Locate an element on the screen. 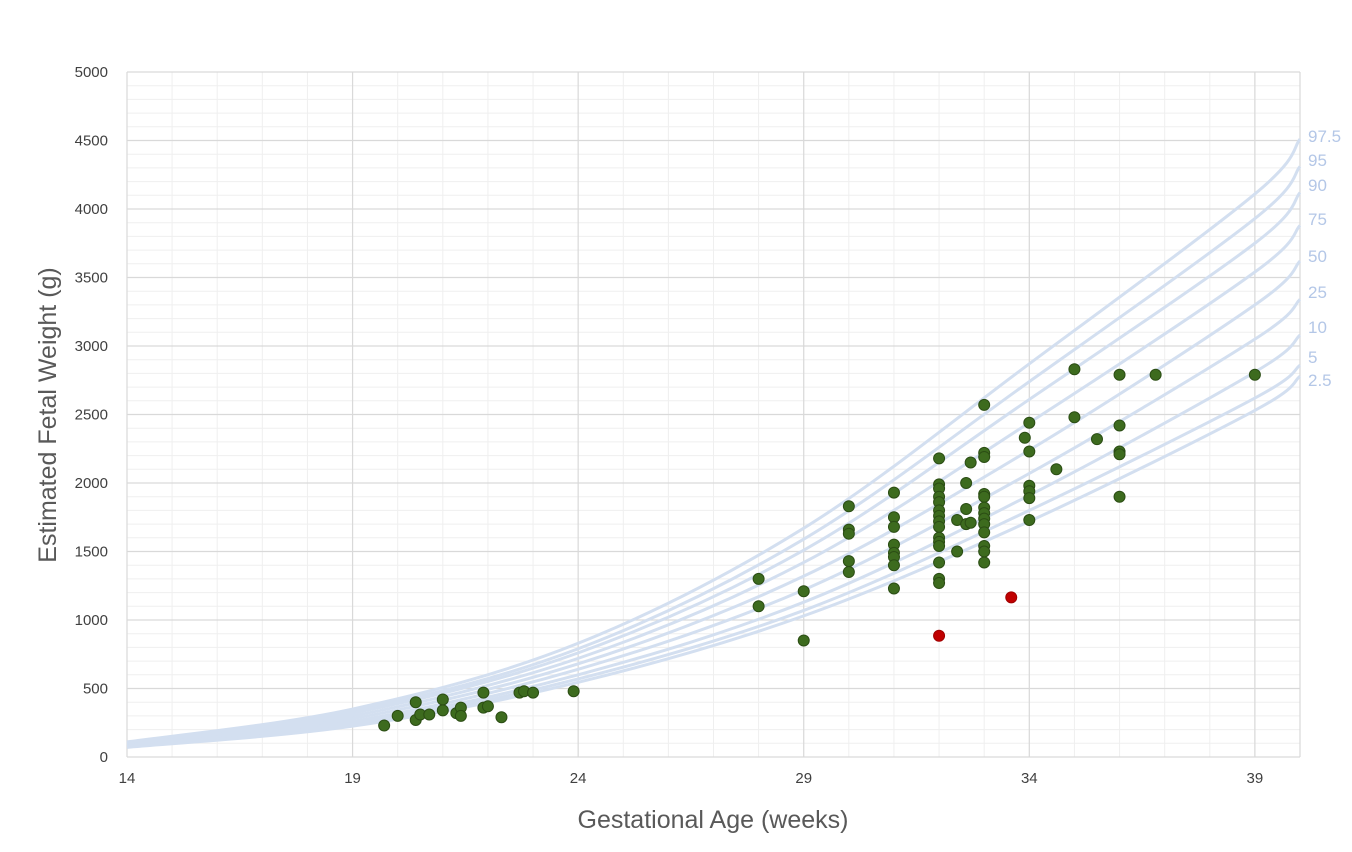 The height and width of the screenshot is (852, 1352). x-tick-label: 14 is located at coordinates (127, 778).